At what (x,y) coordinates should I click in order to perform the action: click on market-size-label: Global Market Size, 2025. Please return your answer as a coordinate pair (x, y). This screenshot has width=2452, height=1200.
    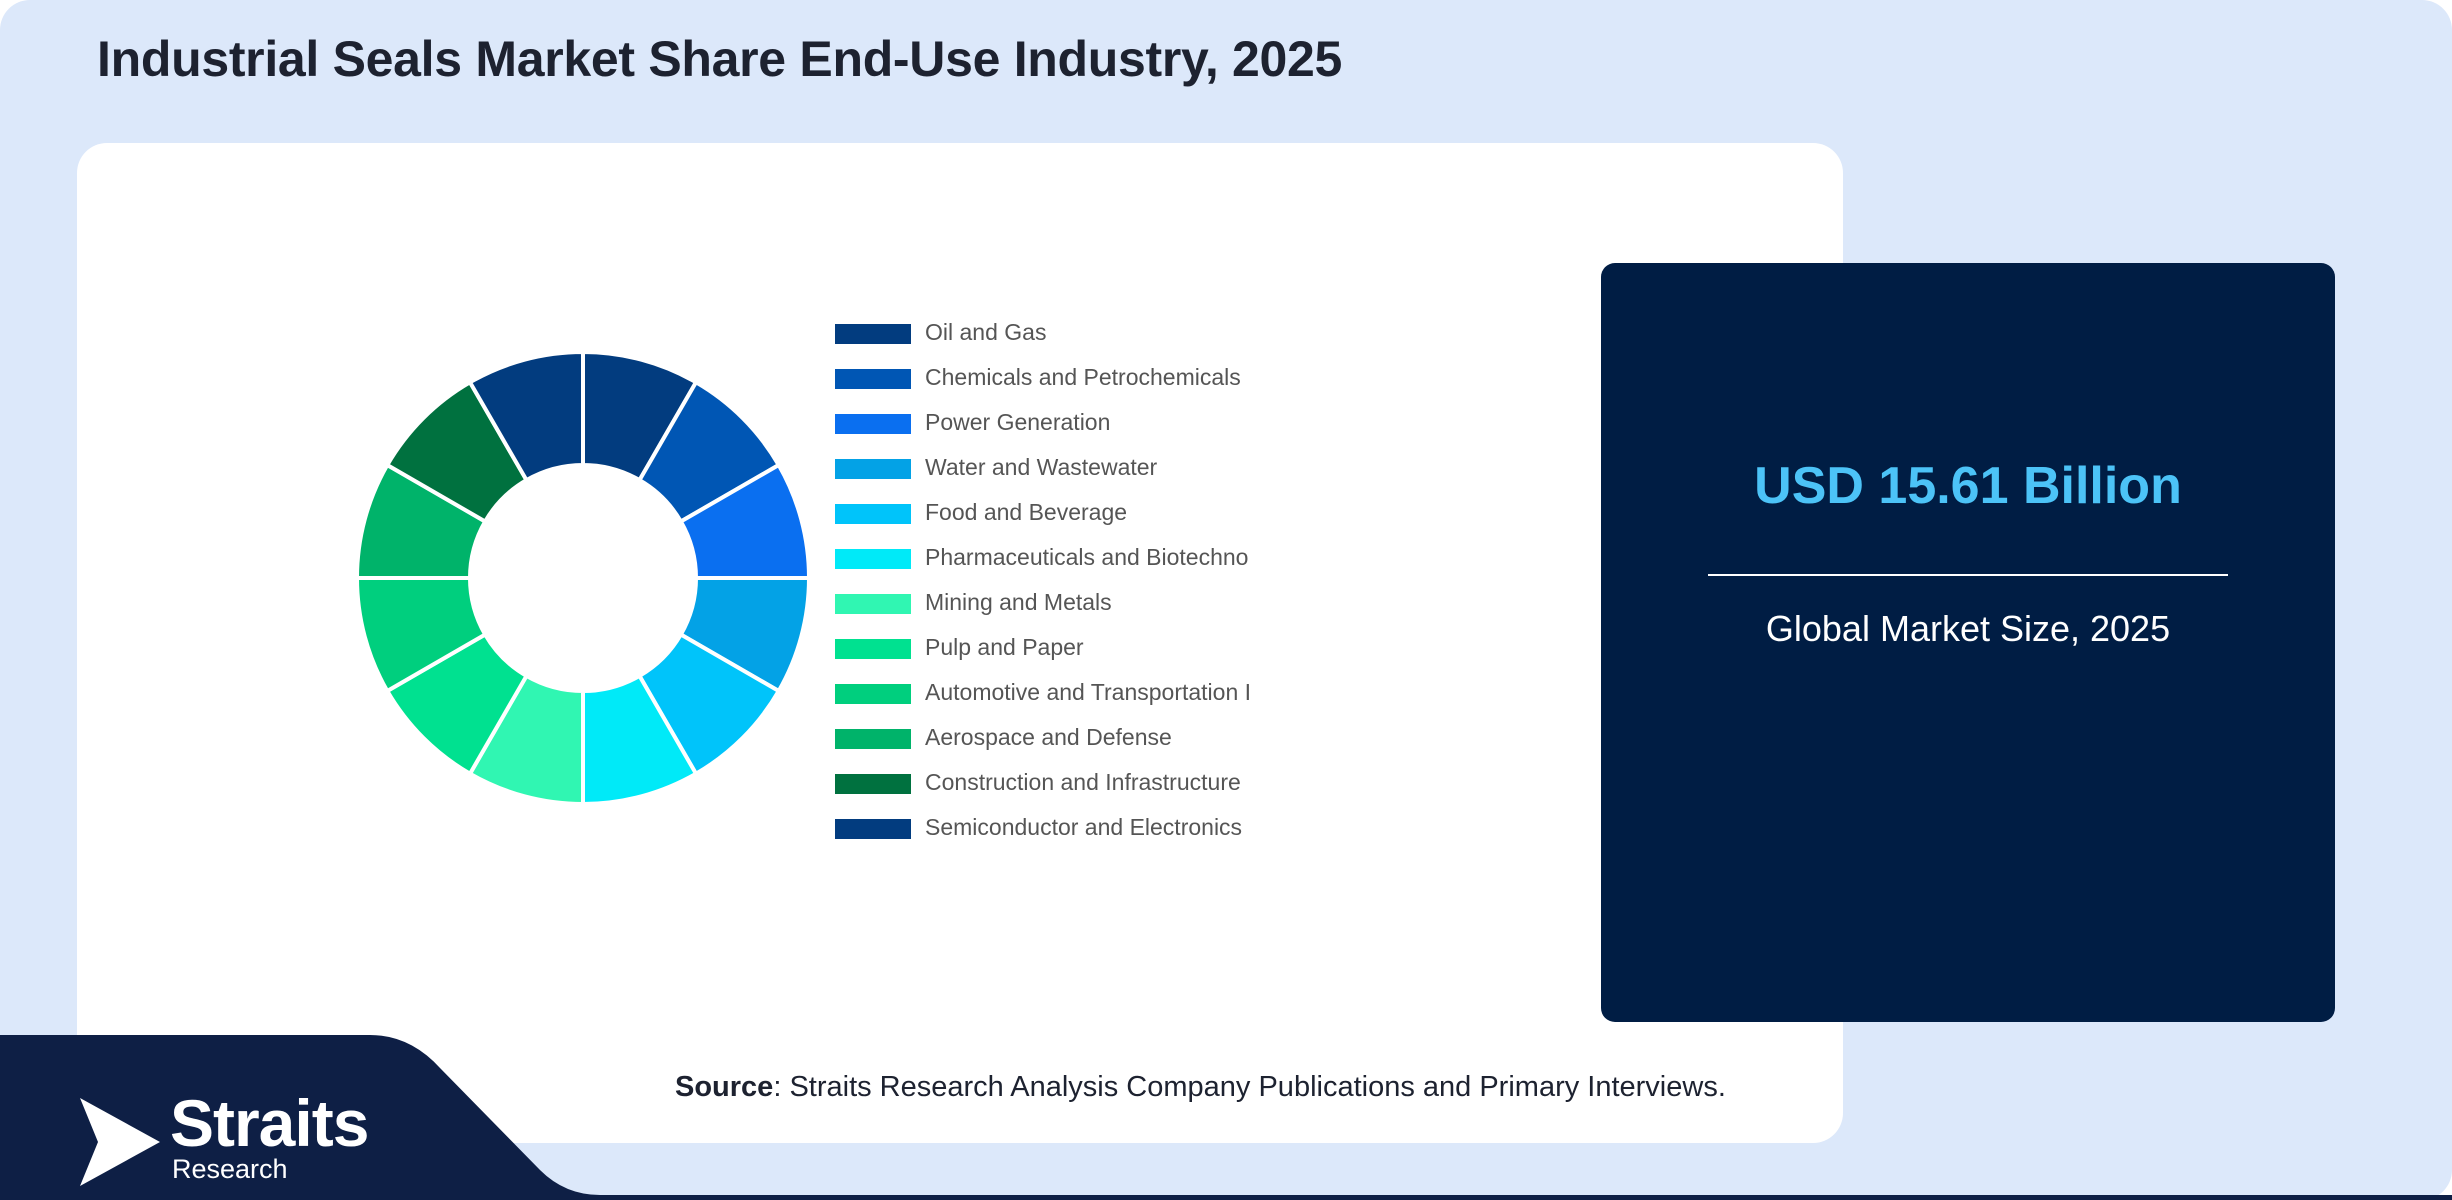
    Looking at the image, I should click on (1968, 628).